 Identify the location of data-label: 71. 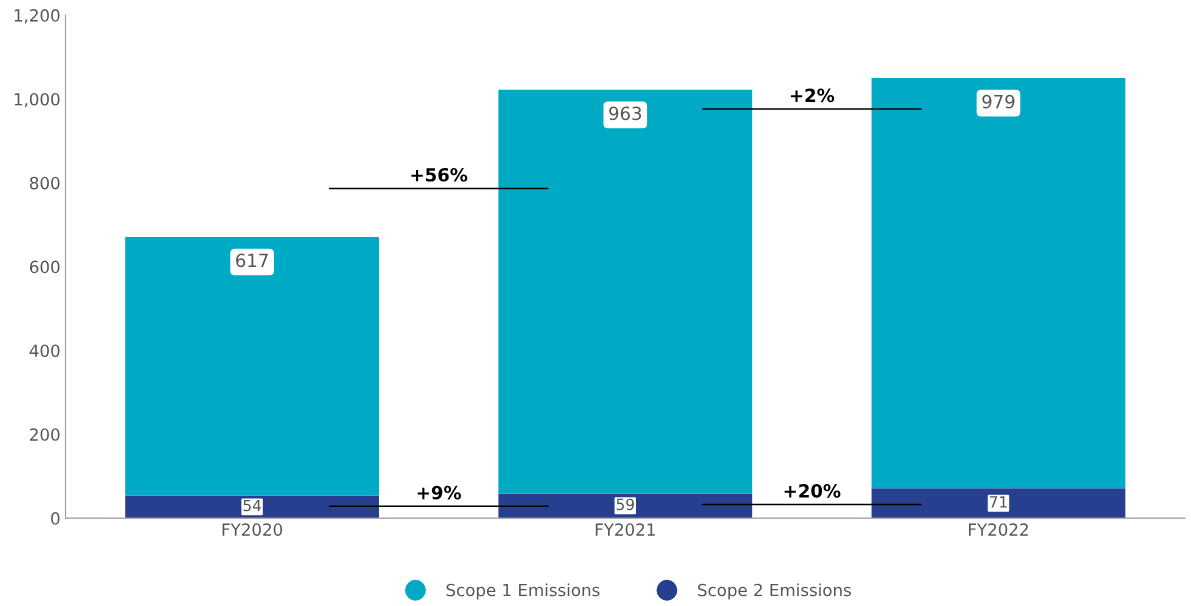
(998, 502).